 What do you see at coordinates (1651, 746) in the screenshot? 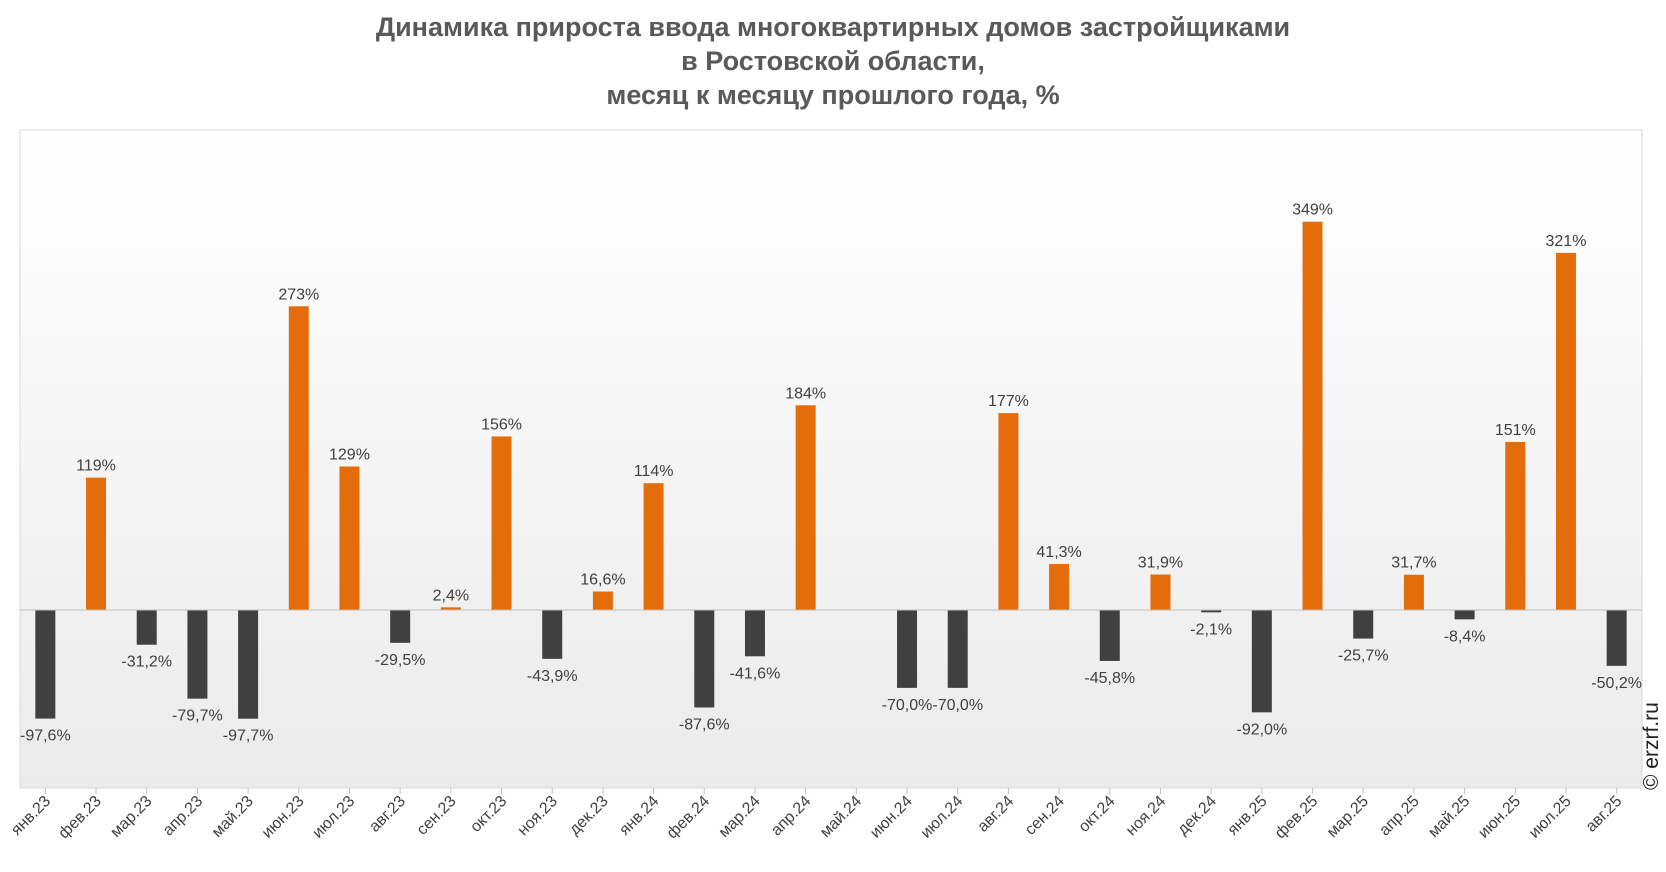
I see `watermark-text: © erzrf.ru` at bounding box center [1651, 746].